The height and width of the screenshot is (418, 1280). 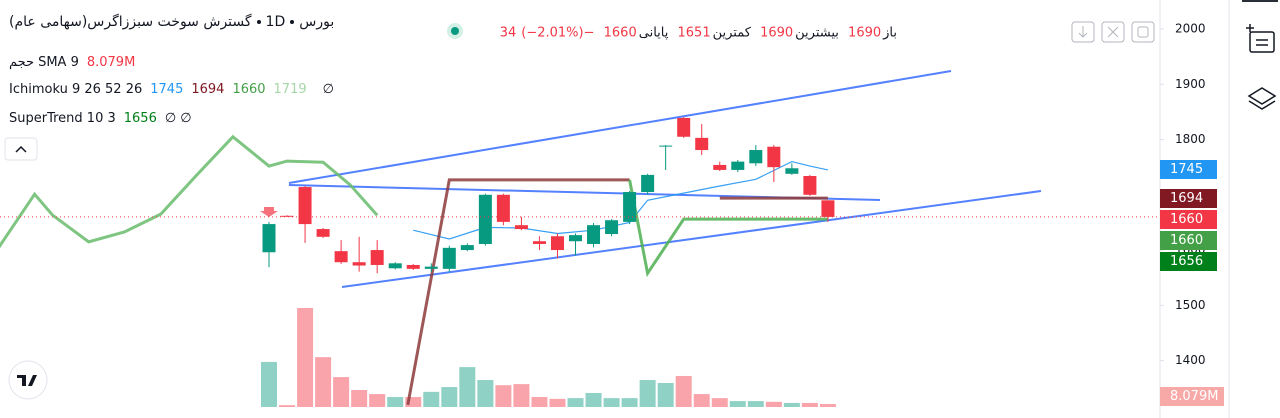 I want to click on exchange: بورس, so click(x=317, y=22).